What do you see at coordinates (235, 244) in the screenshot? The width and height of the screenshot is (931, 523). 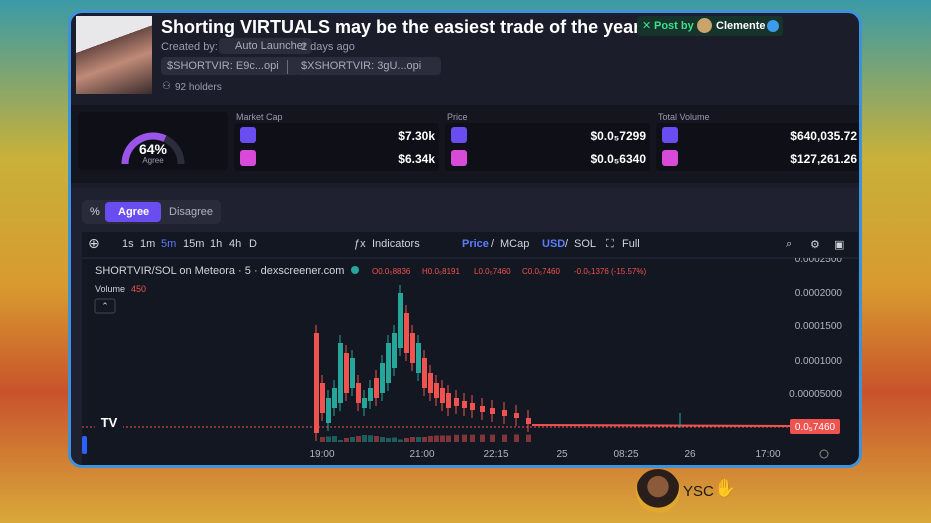 I see `interval: 4h` at bounding box center [235, 244].